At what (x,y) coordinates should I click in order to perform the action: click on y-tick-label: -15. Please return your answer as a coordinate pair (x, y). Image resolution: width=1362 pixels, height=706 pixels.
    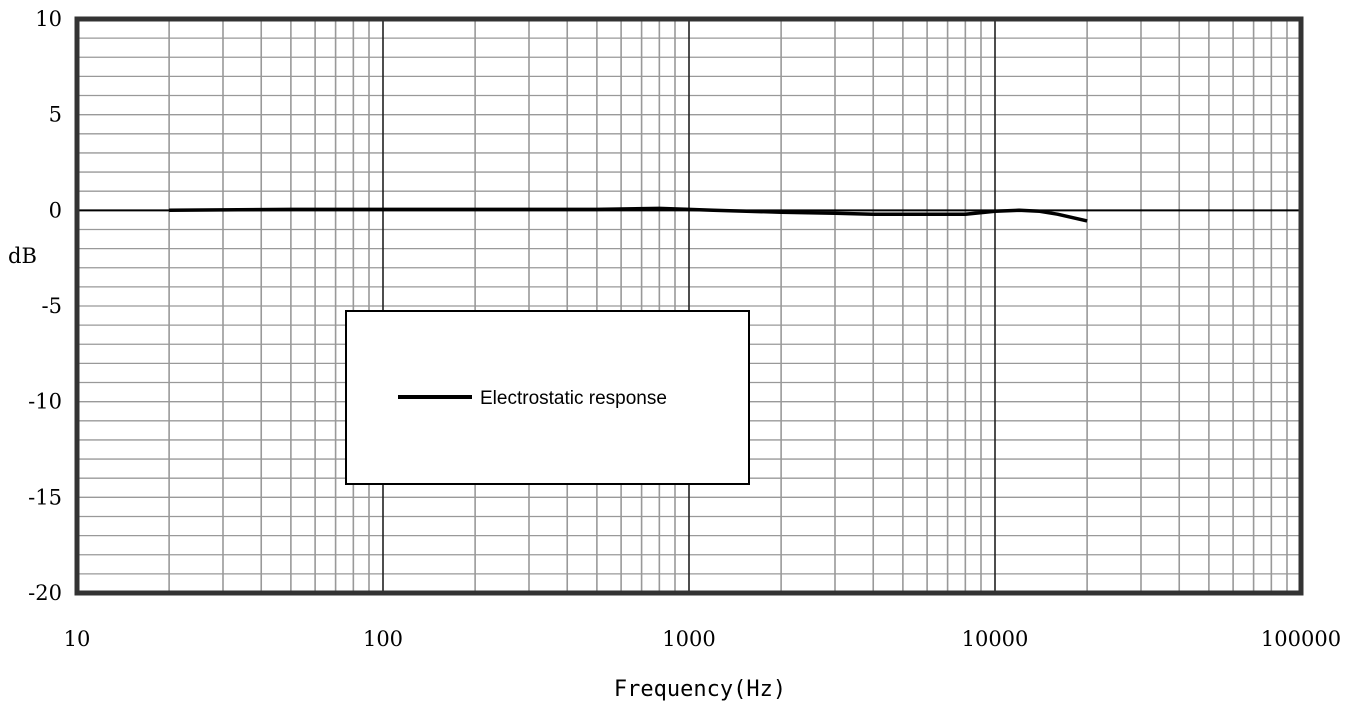
    Looking at the image, I should click on (45, 497).